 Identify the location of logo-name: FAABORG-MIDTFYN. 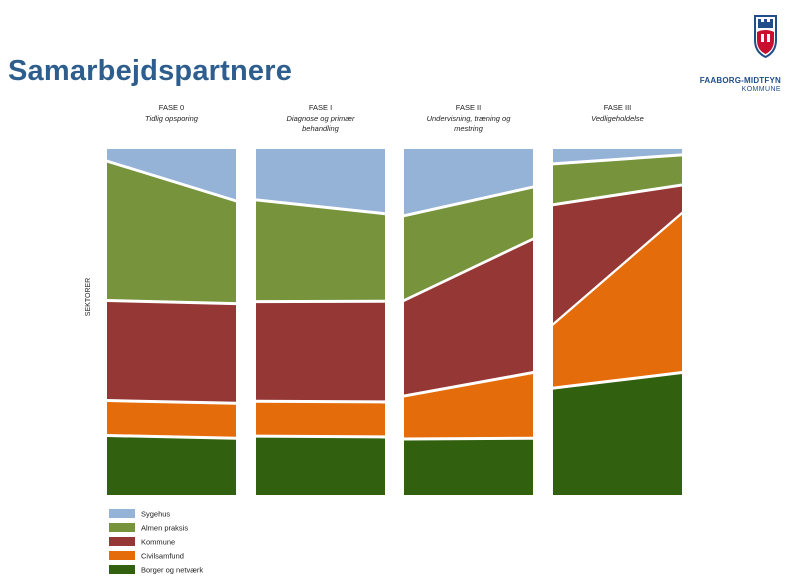
(740, 80).